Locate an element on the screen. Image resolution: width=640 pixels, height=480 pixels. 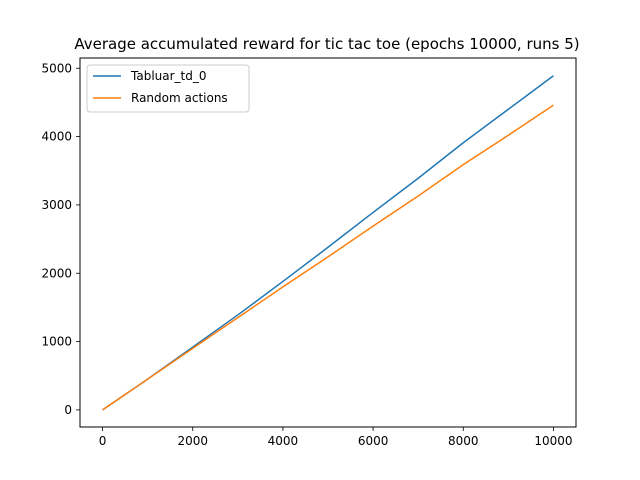
y-tick-label: 0 is located at coordinates (68, 410).